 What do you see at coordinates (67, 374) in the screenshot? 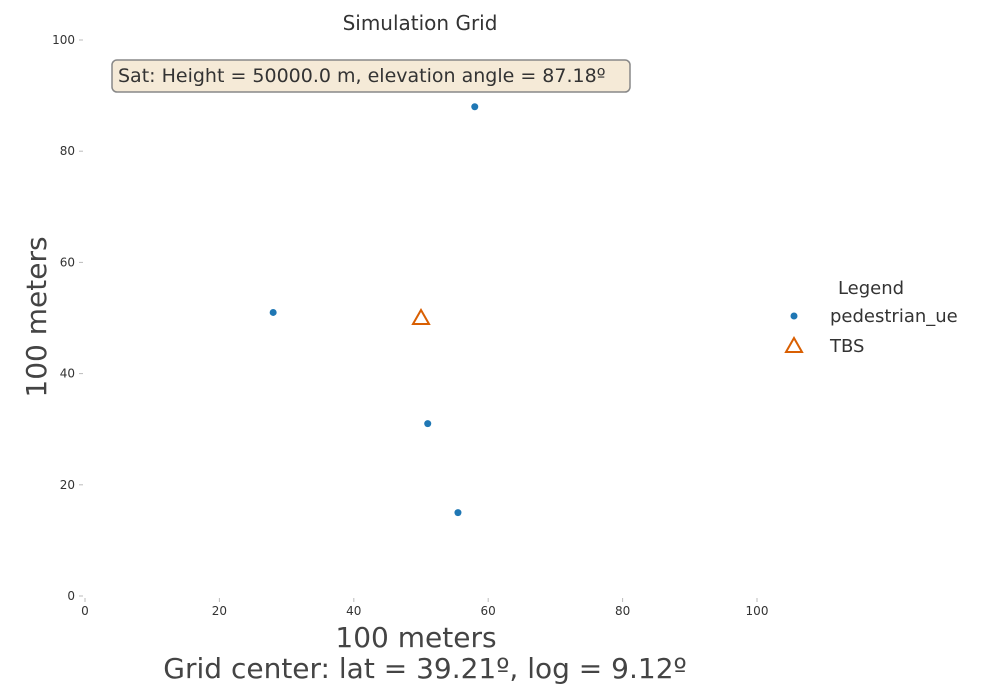
I see `y-tick-label: 40` at bounding box center [67, 374].